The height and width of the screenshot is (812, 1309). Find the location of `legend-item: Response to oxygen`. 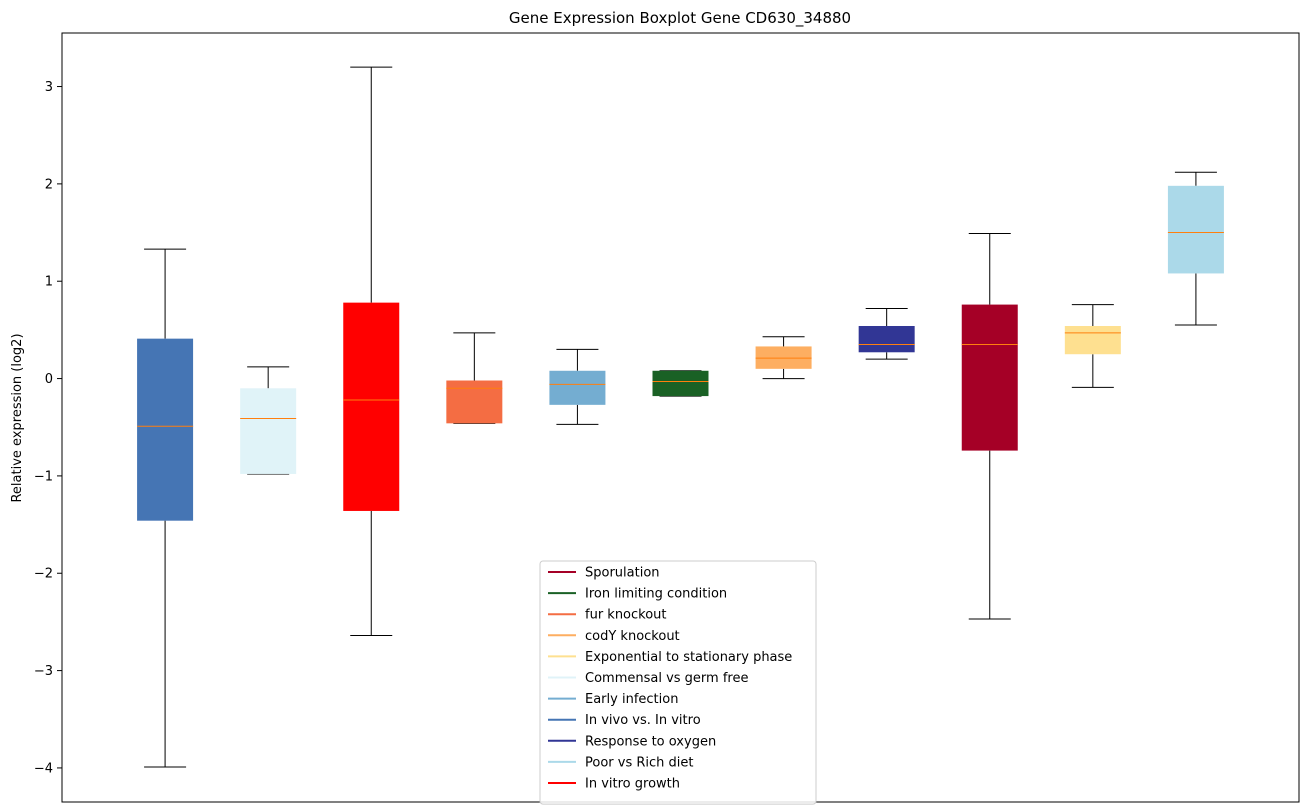

legend-item: Response to oxygen is located at coordinates (632, 741).